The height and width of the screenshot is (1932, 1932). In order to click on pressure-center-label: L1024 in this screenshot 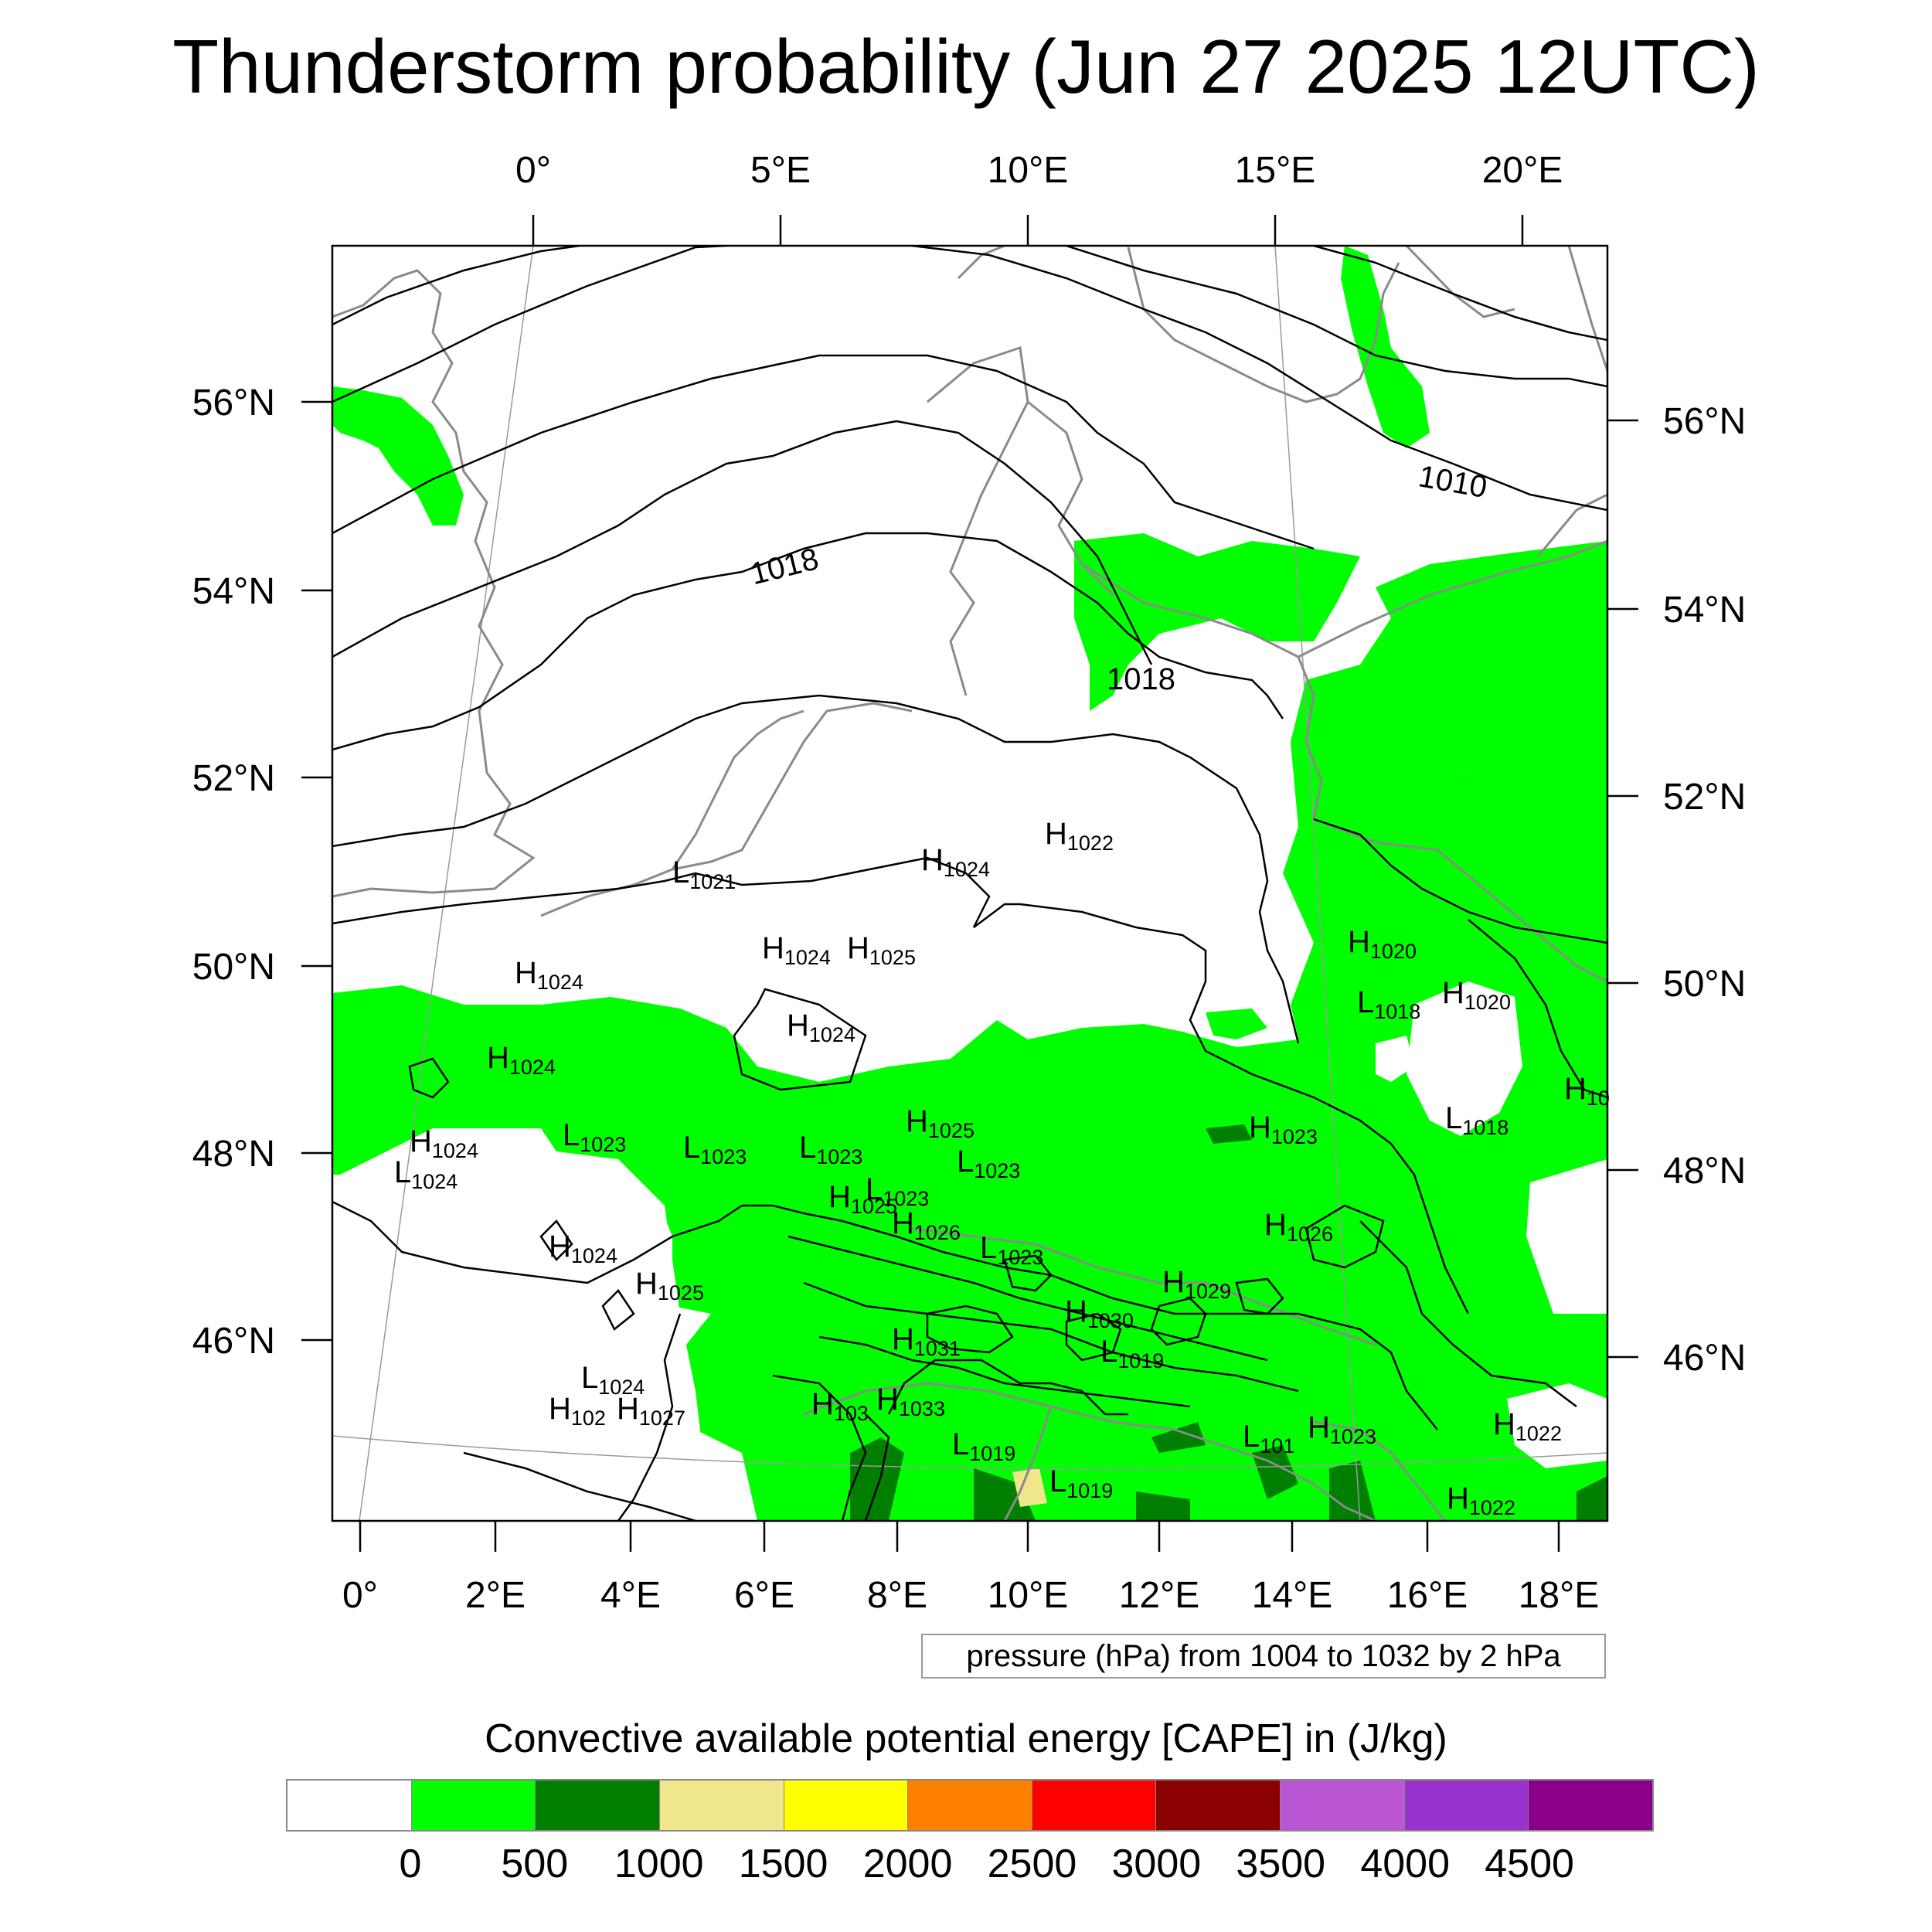, I will do `click(425, 1174)`.